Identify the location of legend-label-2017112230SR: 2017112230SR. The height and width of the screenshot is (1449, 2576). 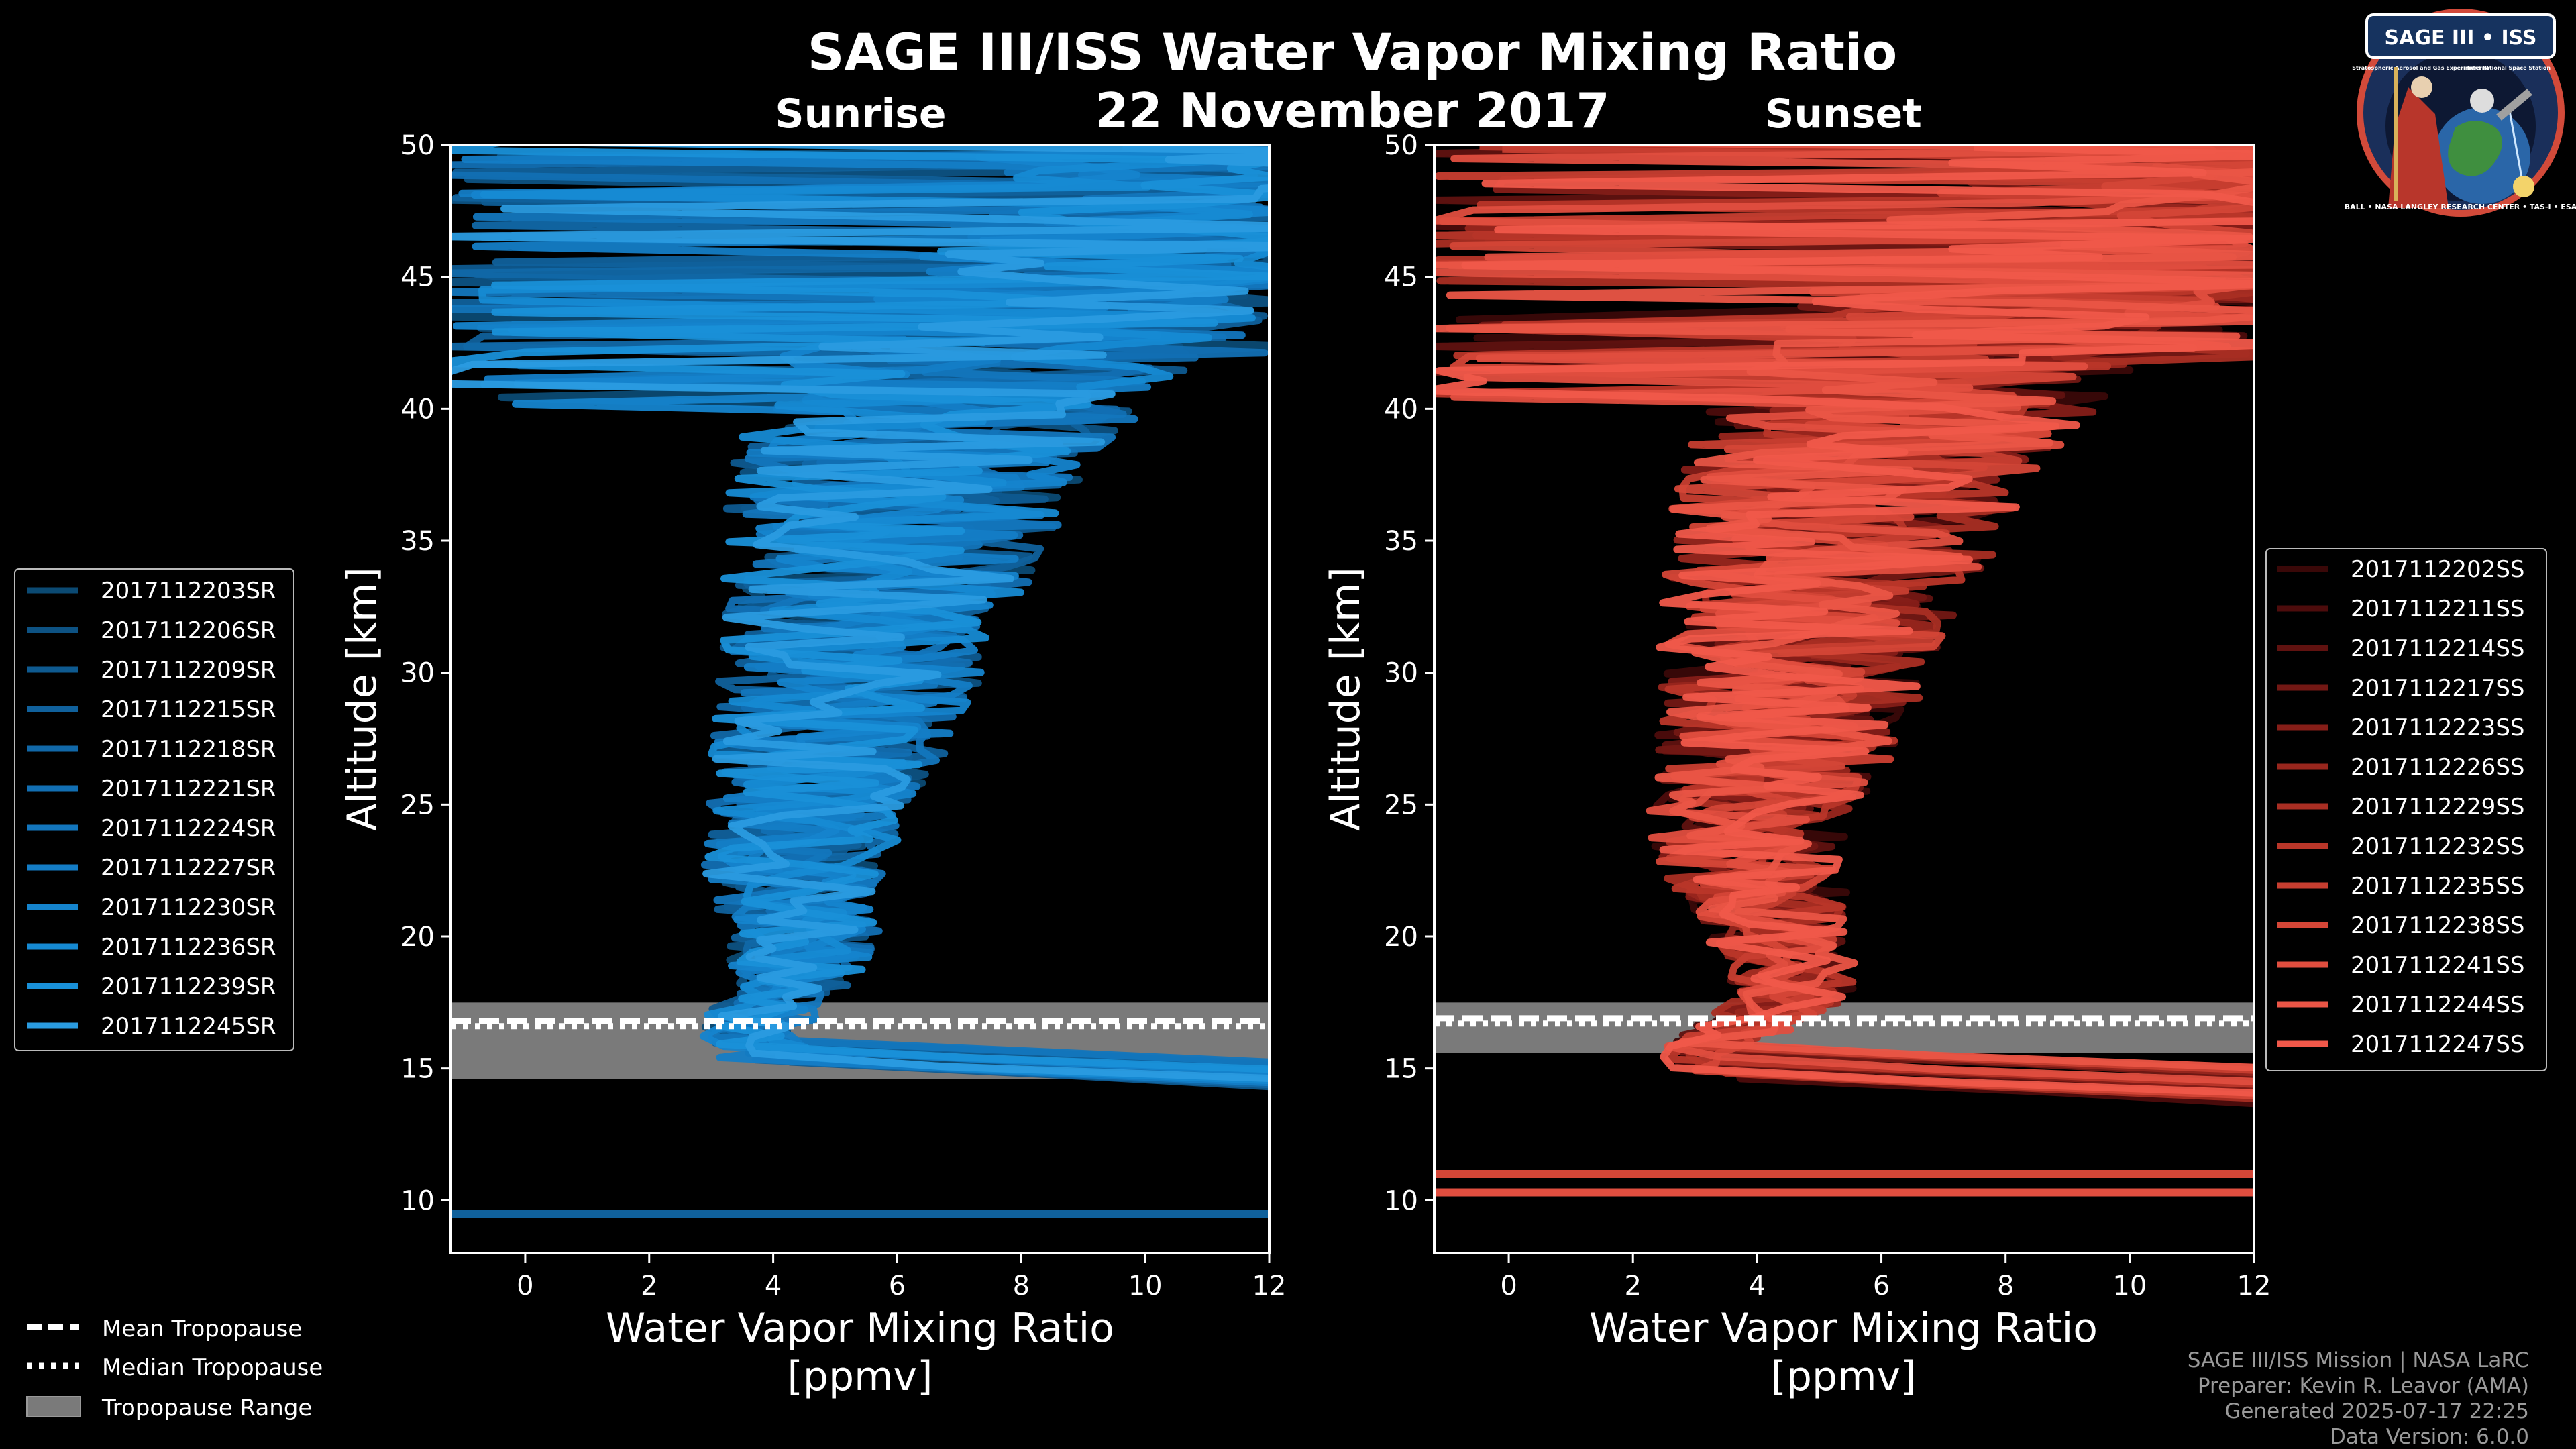
(188, 907).